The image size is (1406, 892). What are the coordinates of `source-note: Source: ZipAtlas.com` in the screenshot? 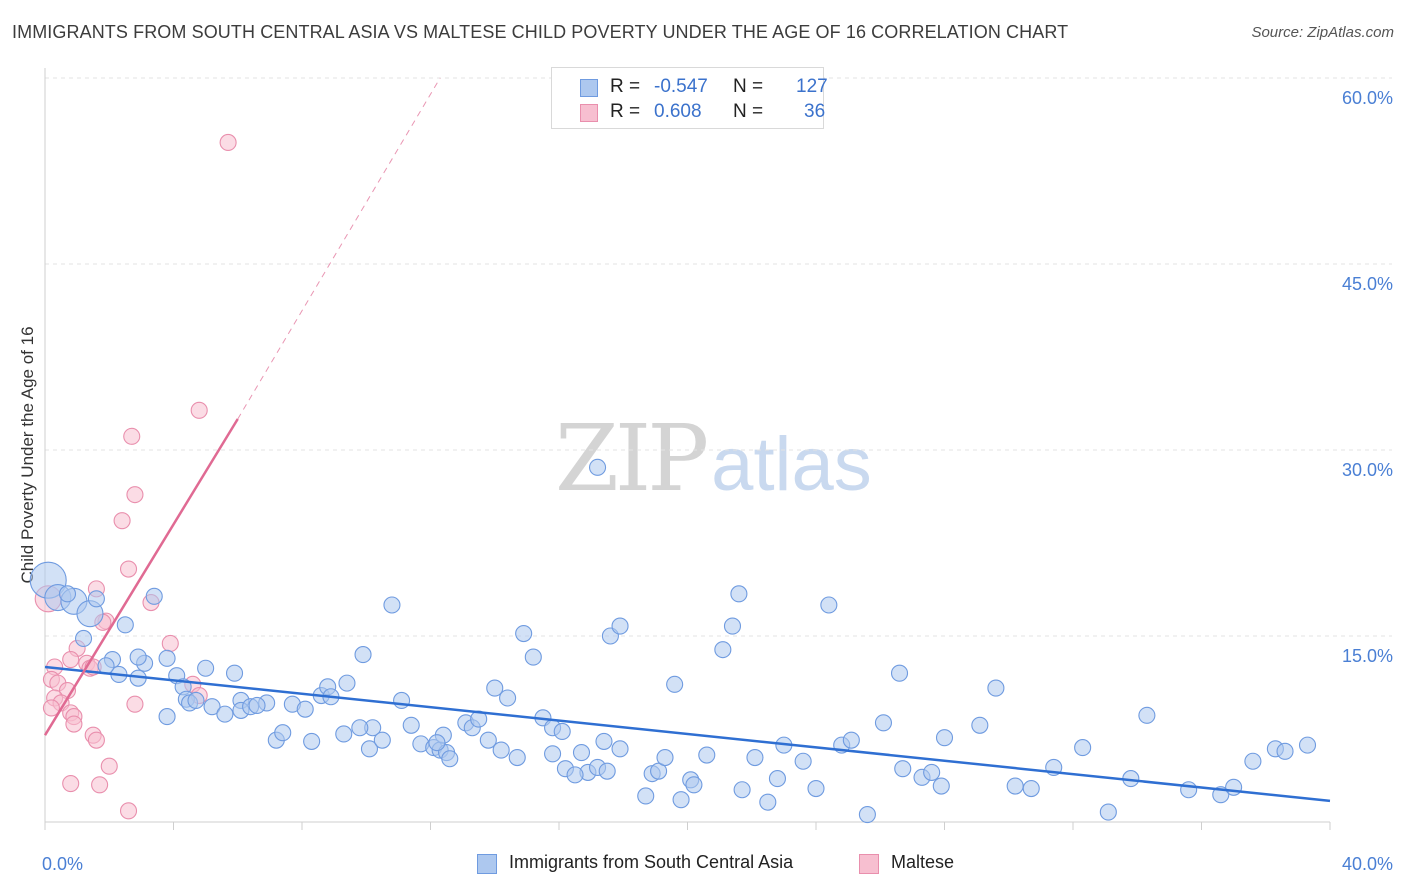 It's located at (1322, 32).